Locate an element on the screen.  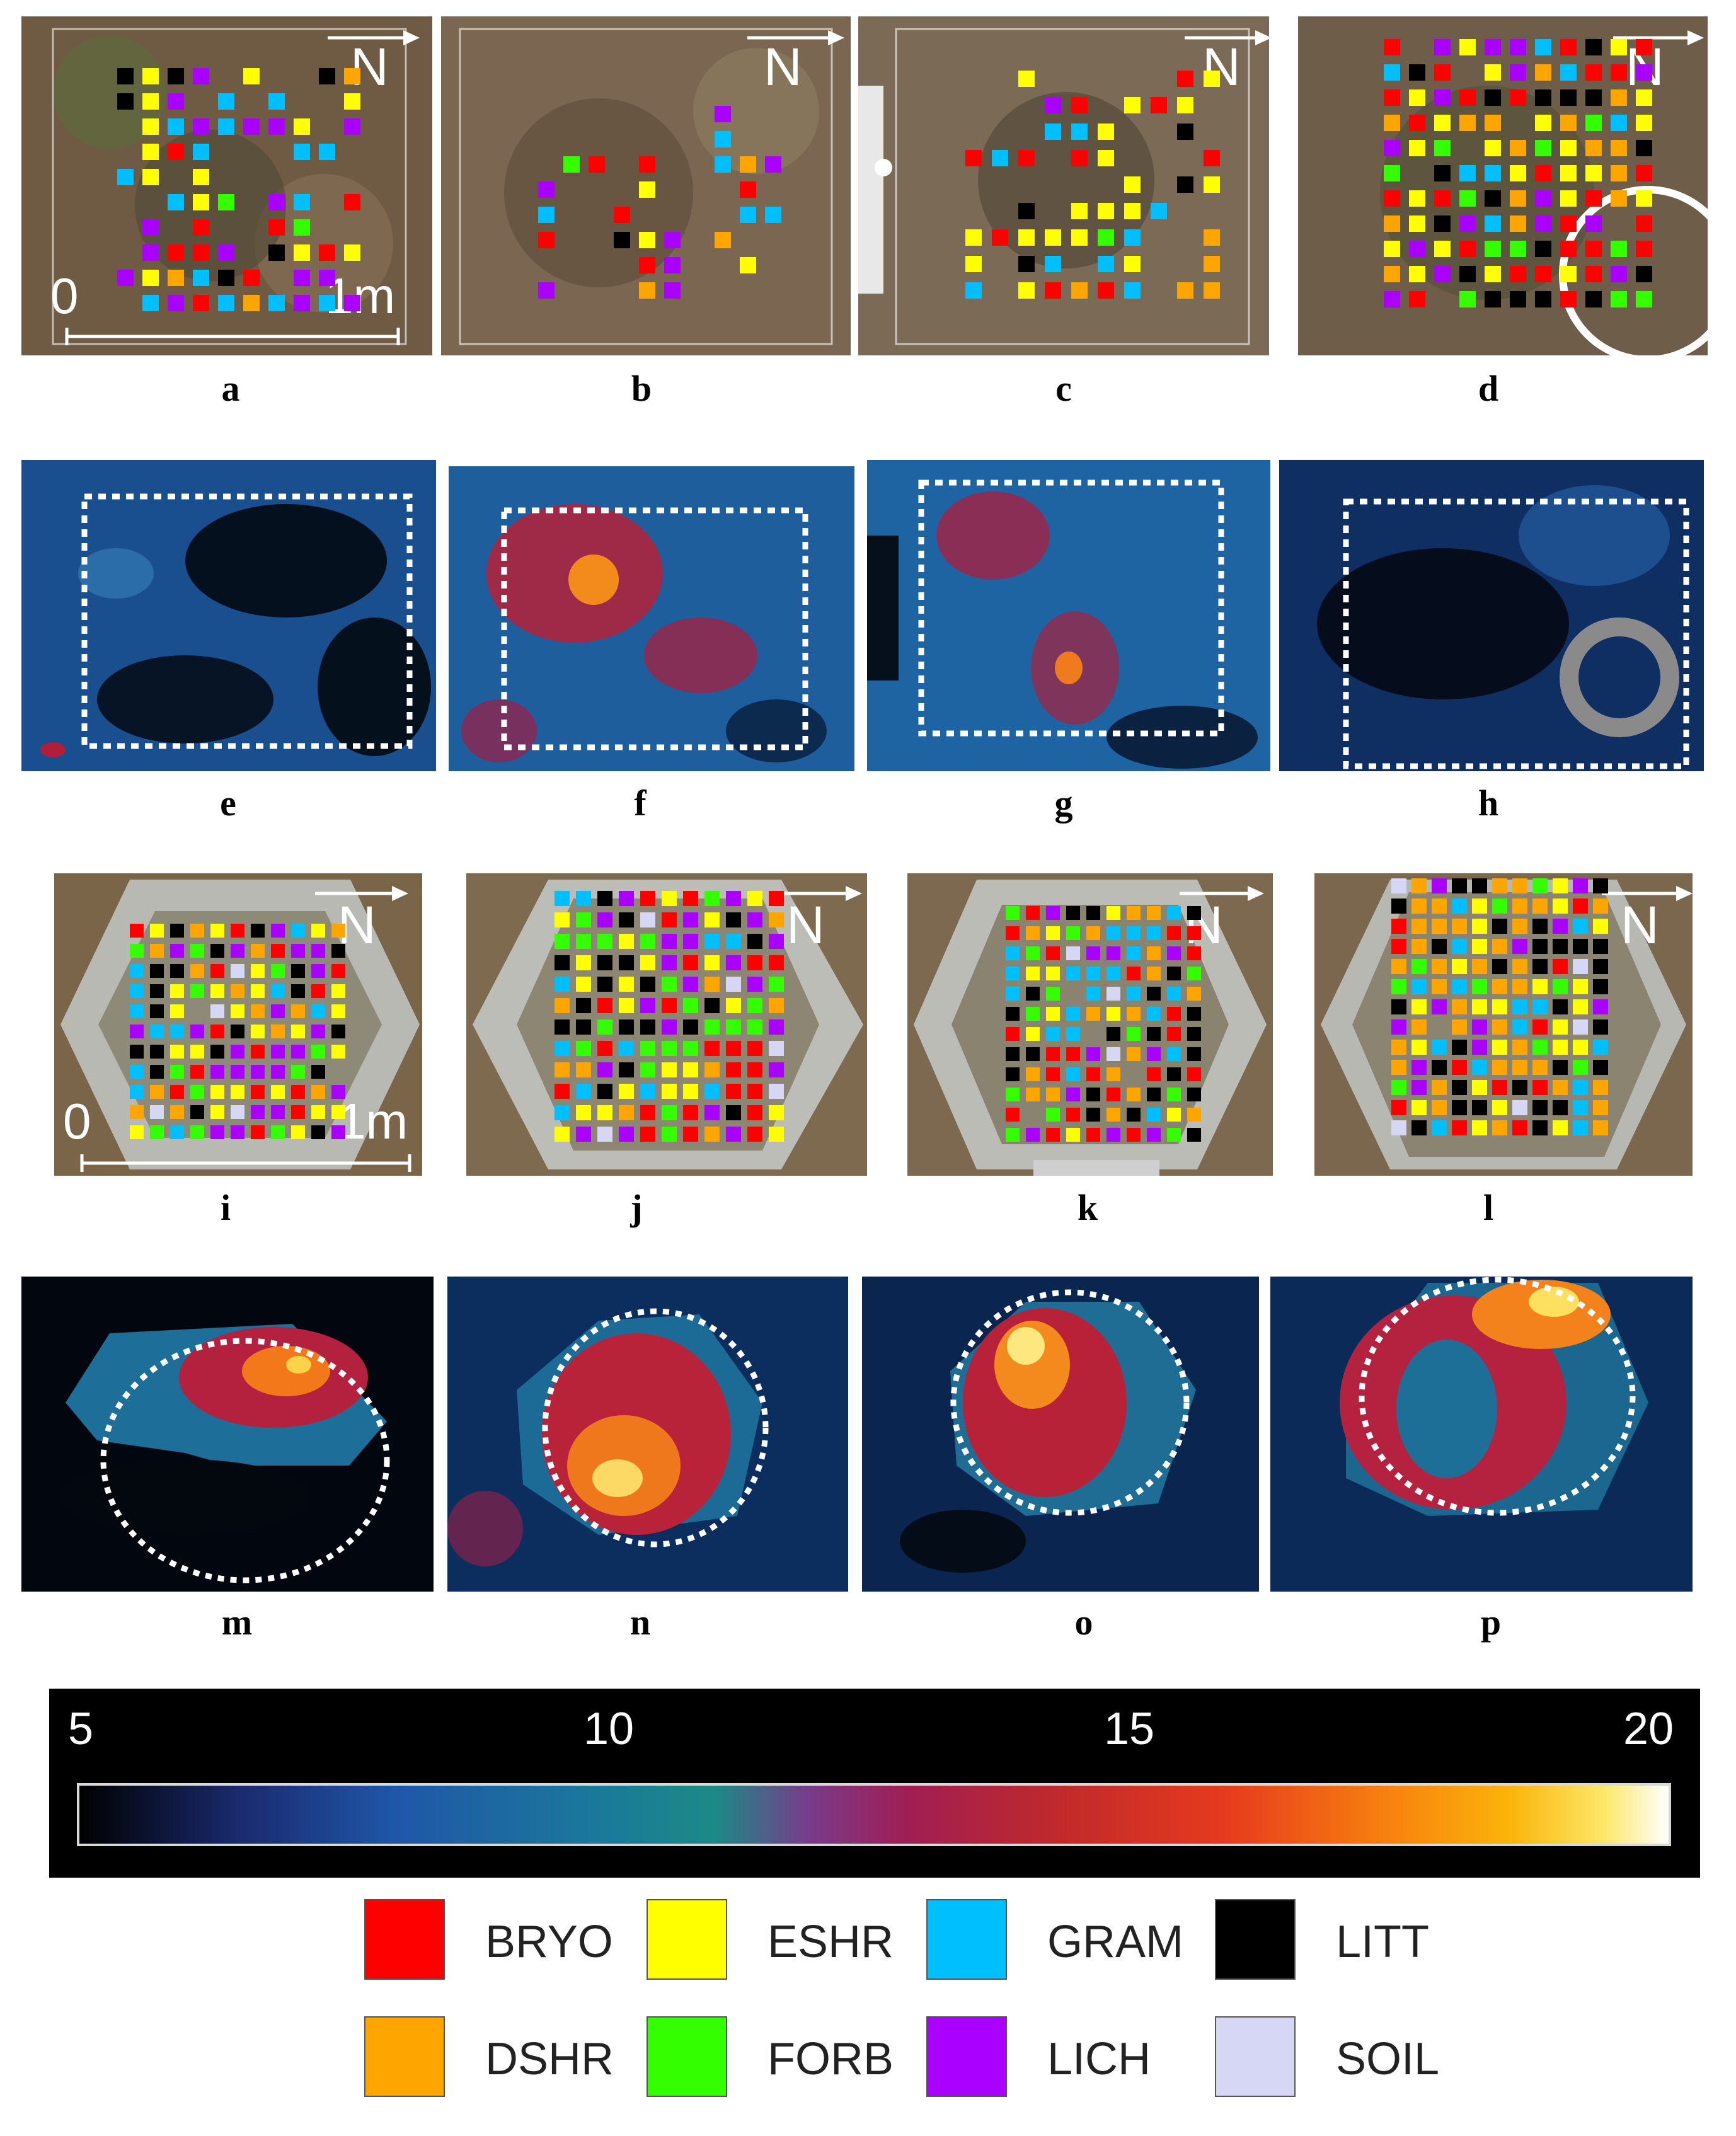
legend-swatch-litt is located at coordinates (1255, 1939).